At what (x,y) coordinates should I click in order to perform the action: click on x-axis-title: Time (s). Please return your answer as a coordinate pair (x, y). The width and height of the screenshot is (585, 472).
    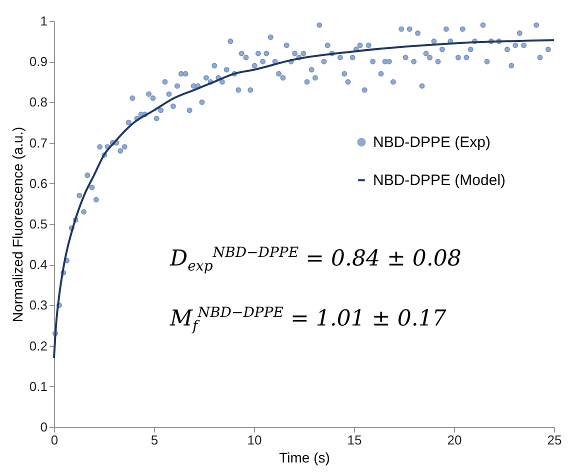
    Looking at the image, I should click on (304, 458).